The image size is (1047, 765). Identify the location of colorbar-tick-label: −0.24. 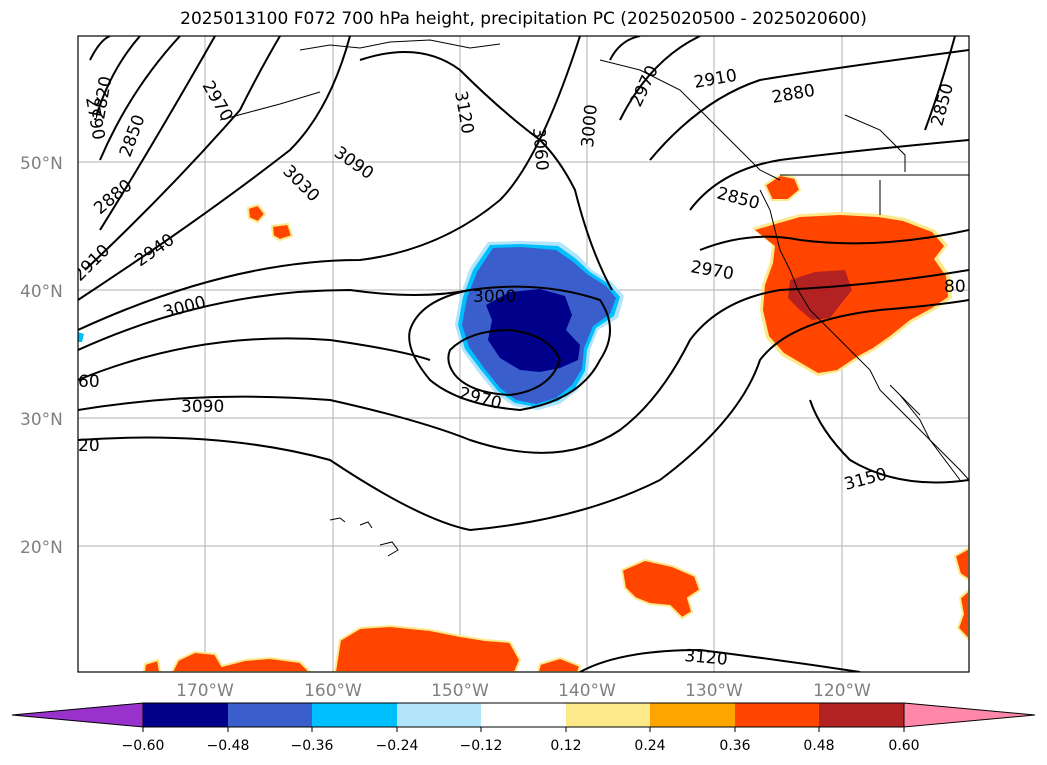
(397, 746).